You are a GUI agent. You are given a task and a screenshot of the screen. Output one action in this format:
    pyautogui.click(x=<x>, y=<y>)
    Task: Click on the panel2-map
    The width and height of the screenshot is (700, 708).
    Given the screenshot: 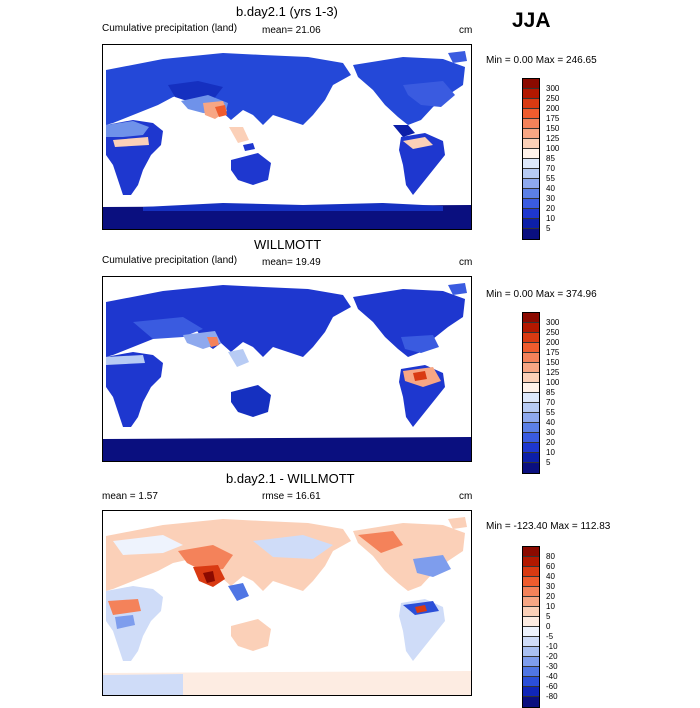 What is the action you would take?
    pyautogui.click(x=287, y=369)
    